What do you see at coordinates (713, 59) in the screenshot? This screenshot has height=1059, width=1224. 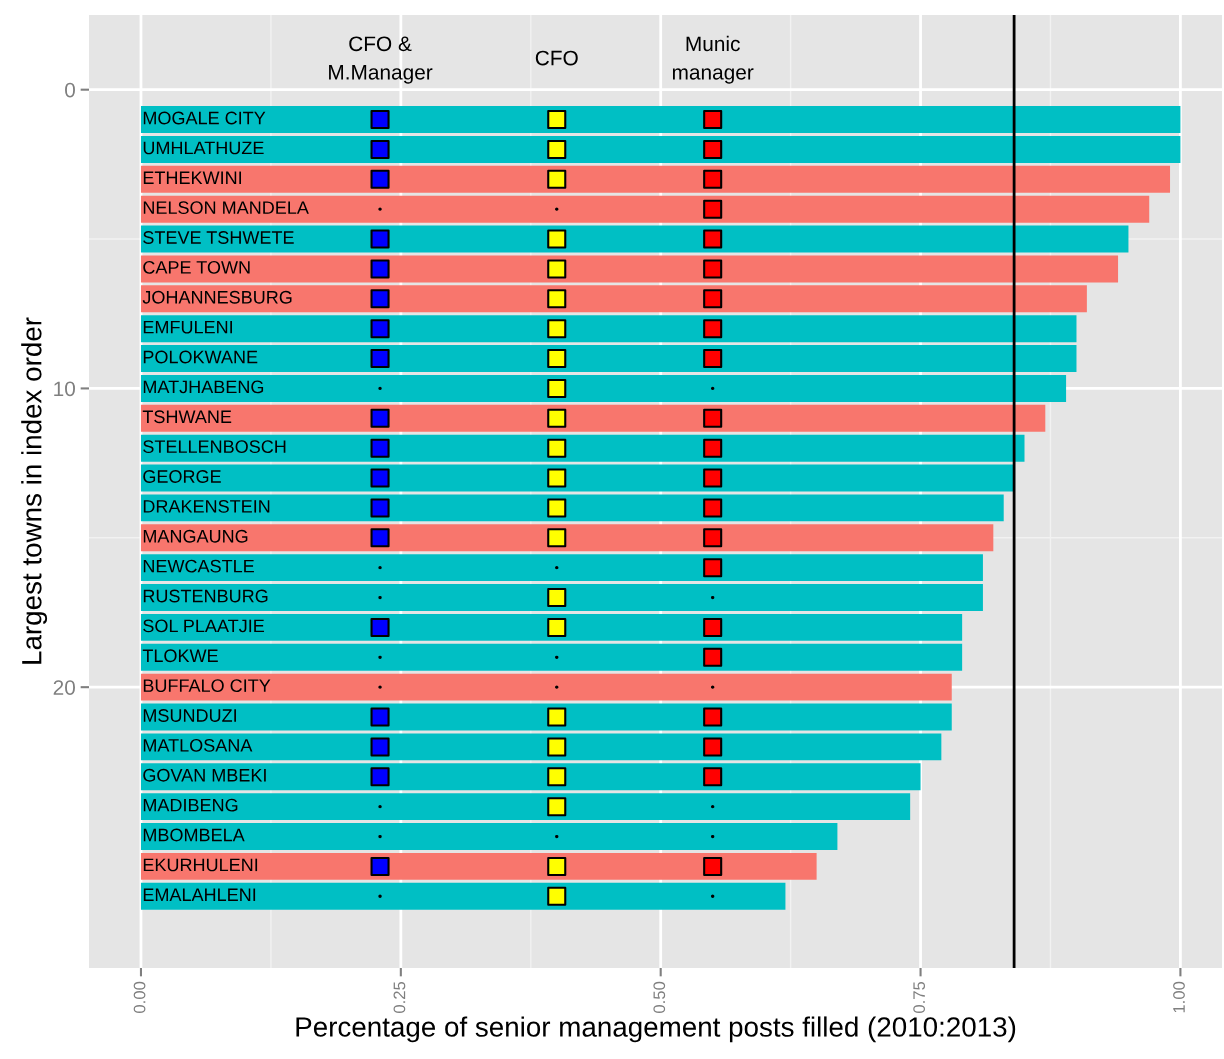 I see `series-label: Munic manager` at bounding box center [713, 59].